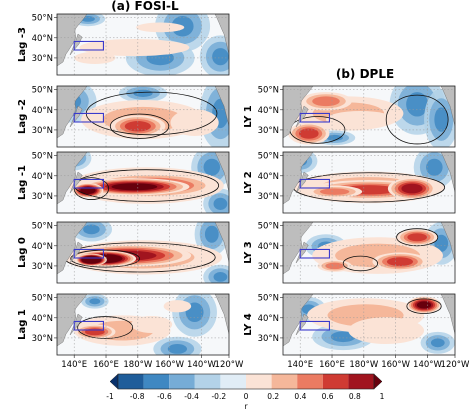 The width and height of the screenshot is (474, 412). I want to click on colorbar: -1 -0.8 -0.6 -0.4 -0.2 0 0.2 0.4 0.6 0.8 1 r, so click(245, 392).